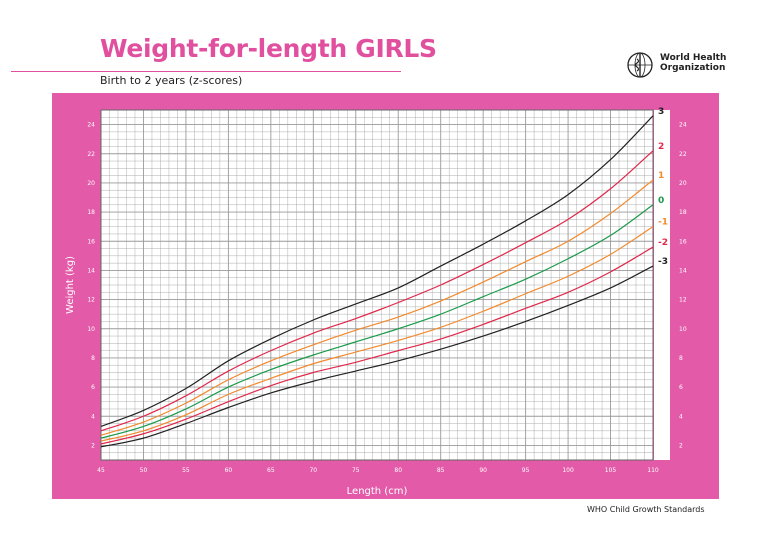 This screenshot has height=543, width=768. What do you see at coordinates (93, 387) in the screenshot?
I see `y-tick-label-left: 6` at bounding box center [93, 387].